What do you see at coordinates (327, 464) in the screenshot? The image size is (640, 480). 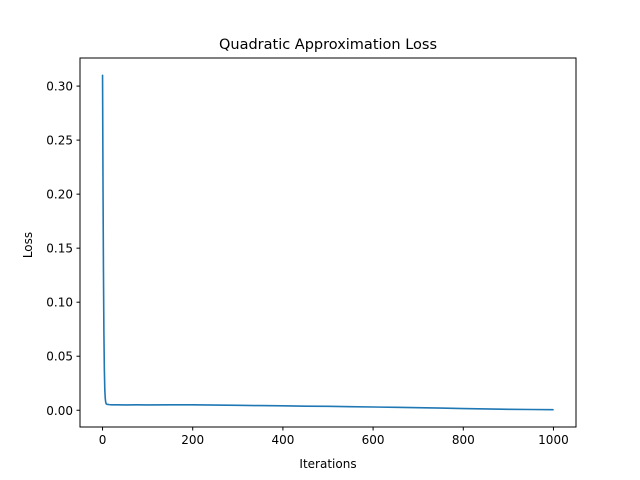 I see `x-axis-label: Iterations` at bounding box center [327, 464].